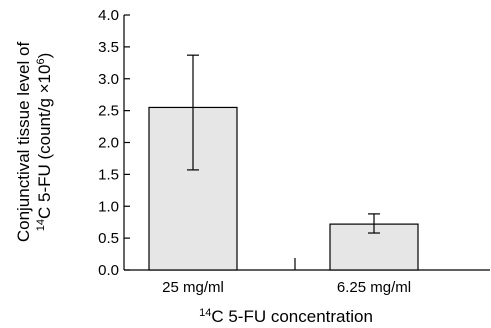  I want to click on x-axis-title-superscript: 14, so click(205, 313).